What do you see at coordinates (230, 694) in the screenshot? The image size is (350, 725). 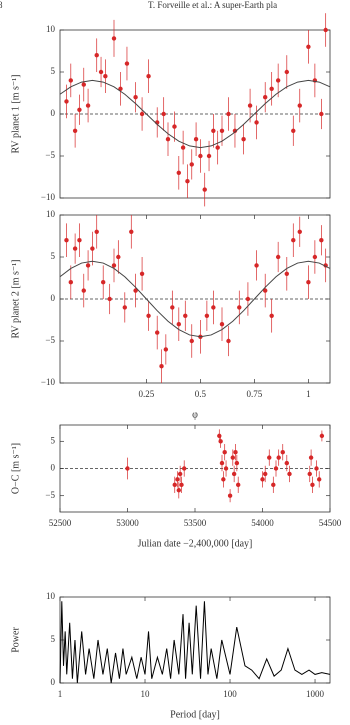 I see `x-tick-label: 100` at bounding box center [230, 694].